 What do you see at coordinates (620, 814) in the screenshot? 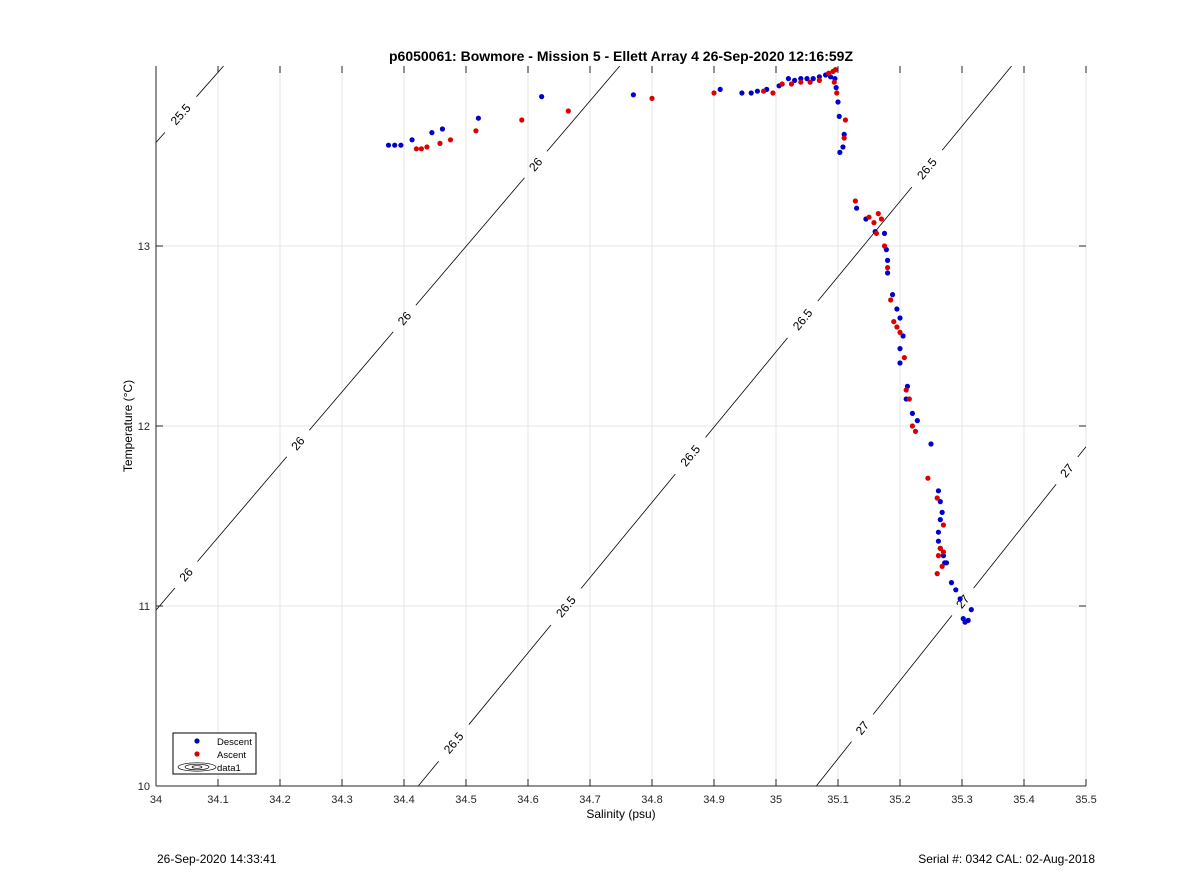
I see `x-axis-label: Salinity (psu)` at bounding box center [620, 814].